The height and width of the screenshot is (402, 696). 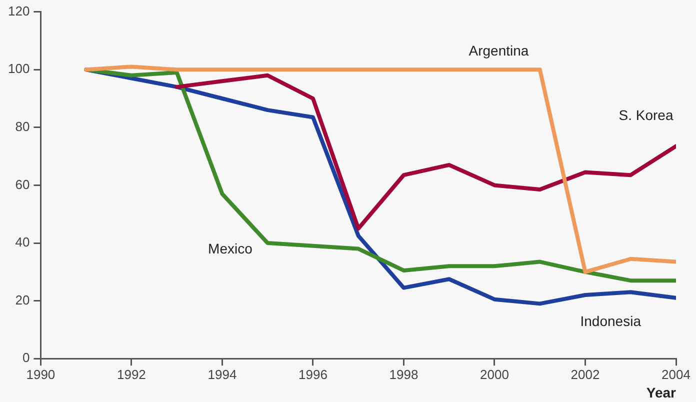 What do you see at coordinates (646, 115) in the screenshot?
I see `series-label: S. Korea` at bounding box center [646, 115].